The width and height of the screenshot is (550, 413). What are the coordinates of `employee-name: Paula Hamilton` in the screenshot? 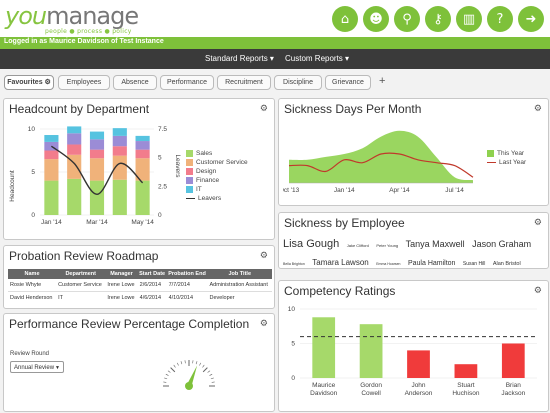 It's located at (431, 263).